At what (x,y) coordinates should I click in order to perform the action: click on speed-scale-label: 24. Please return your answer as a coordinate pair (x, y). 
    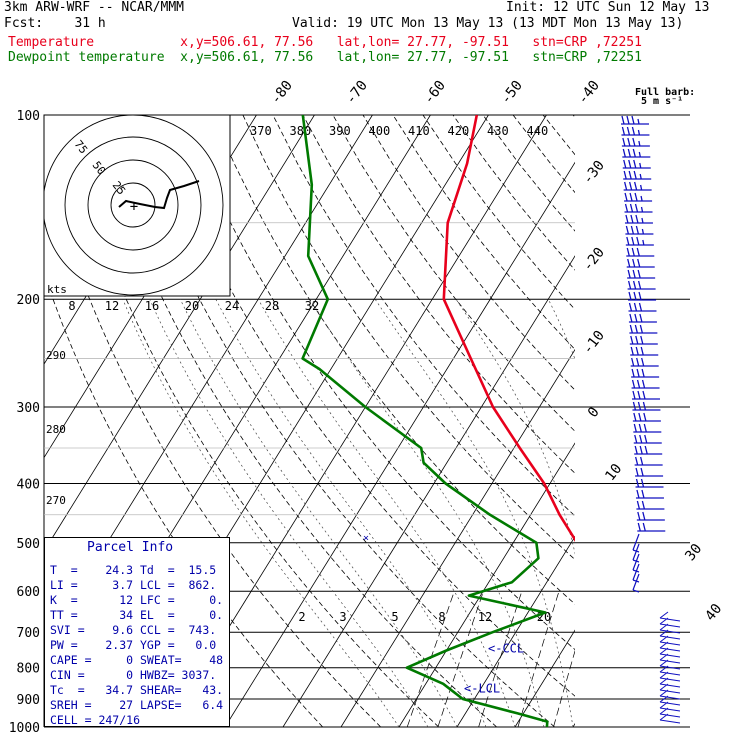
    Looking at the image, I should click on (232, 306).